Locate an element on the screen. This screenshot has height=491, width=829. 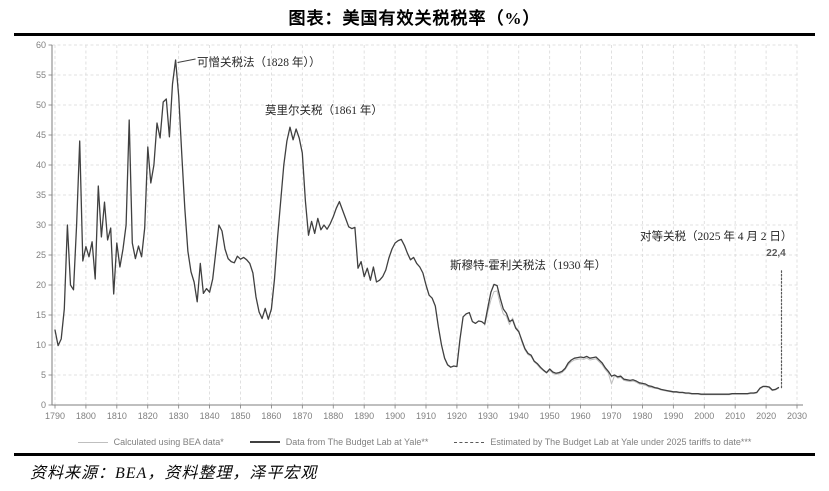
source-note: 资料来源：BEA，资料整理，泽平宏观 is located at coordinates (174, 473).